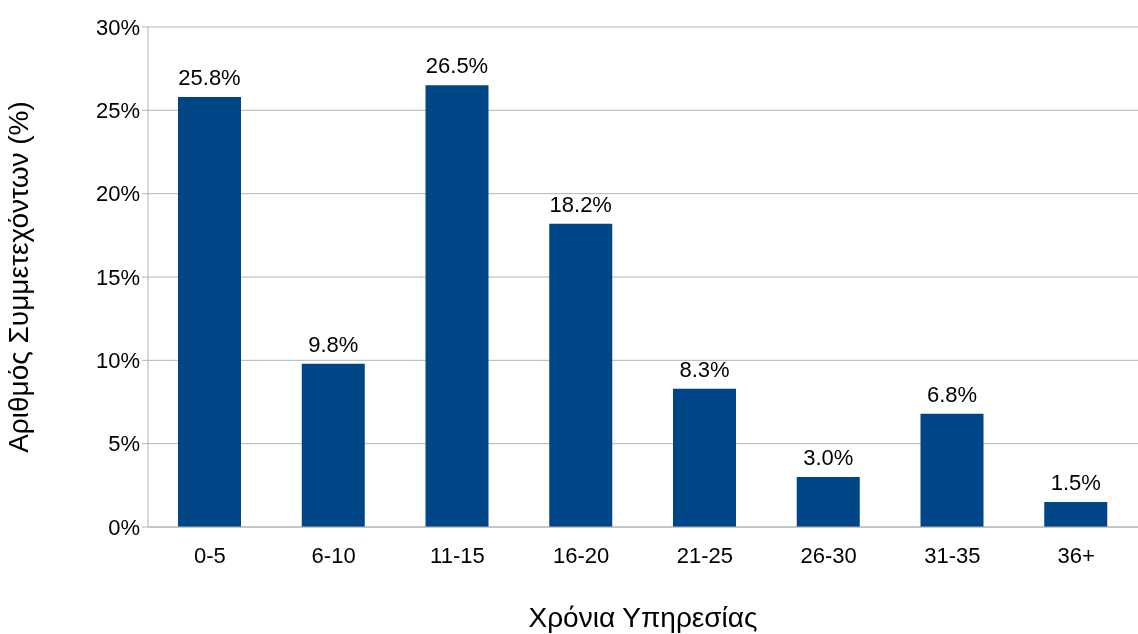 This screenshot has width=1138, height=634. What do you see at coordinates (333, 344) in the screenshot?
I see `data-label: 9.8%` at bounding box center [333, 344].